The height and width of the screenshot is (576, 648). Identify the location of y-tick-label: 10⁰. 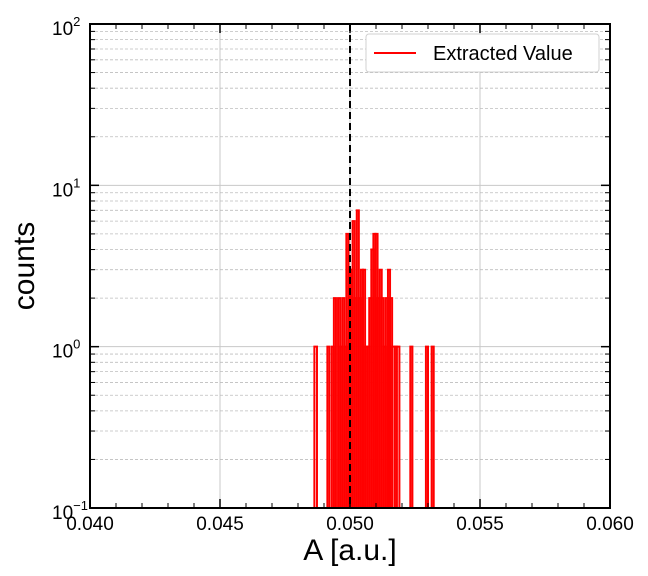
(66, 350).